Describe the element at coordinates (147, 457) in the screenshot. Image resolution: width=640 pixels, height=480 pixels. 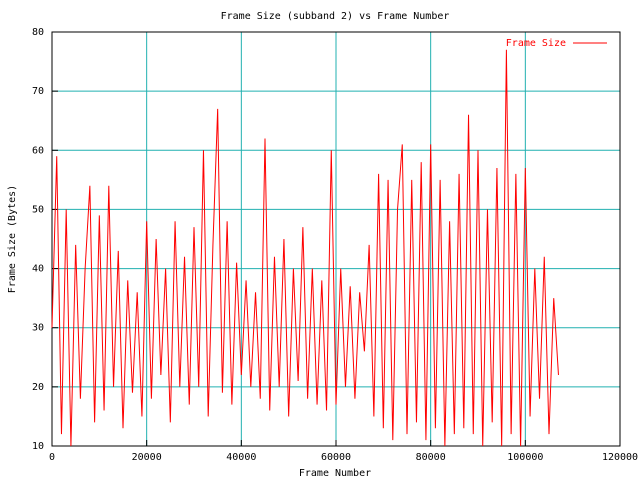
I see `x-tick-label: 20000` at that location.